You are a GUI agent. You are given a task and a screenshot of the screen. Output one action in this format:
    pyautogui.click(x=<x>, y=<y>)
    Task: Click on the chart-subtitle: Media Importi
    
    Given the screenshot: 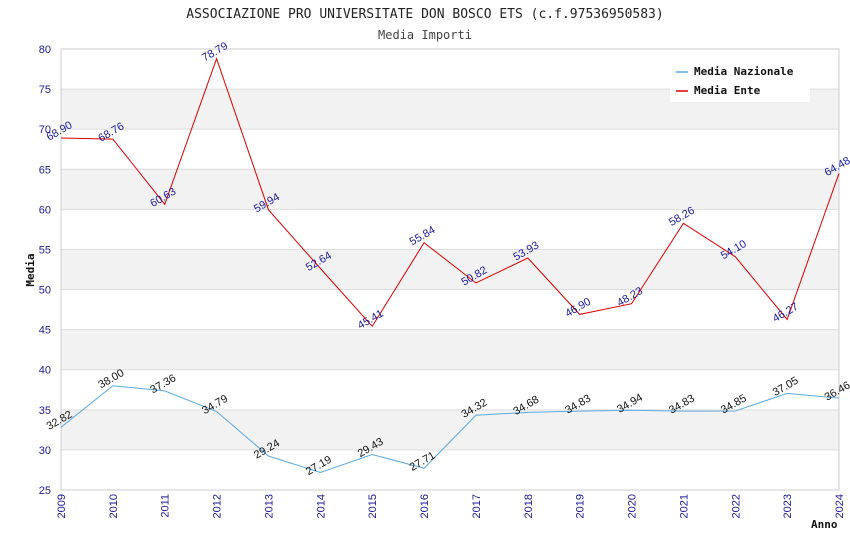 What is the action you would take?
    pyautogui.click(x=425, y=35)
    